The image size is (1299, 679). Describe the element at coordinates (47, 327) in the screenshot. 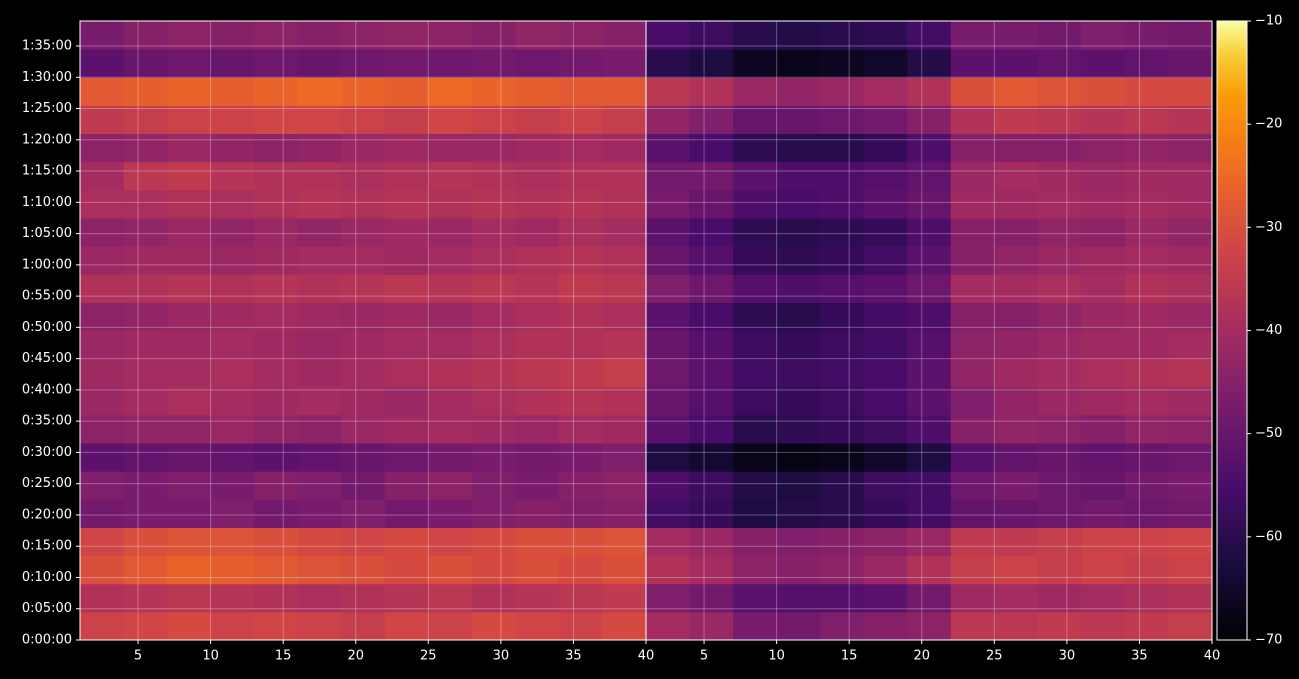

I see `y-tick-label: 0:50:00` at that location.